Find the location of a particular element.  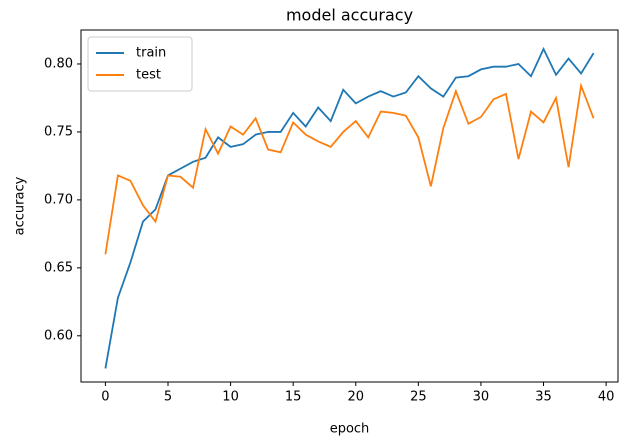

x-tick-label: 30 is located at coordinates (481, 397).